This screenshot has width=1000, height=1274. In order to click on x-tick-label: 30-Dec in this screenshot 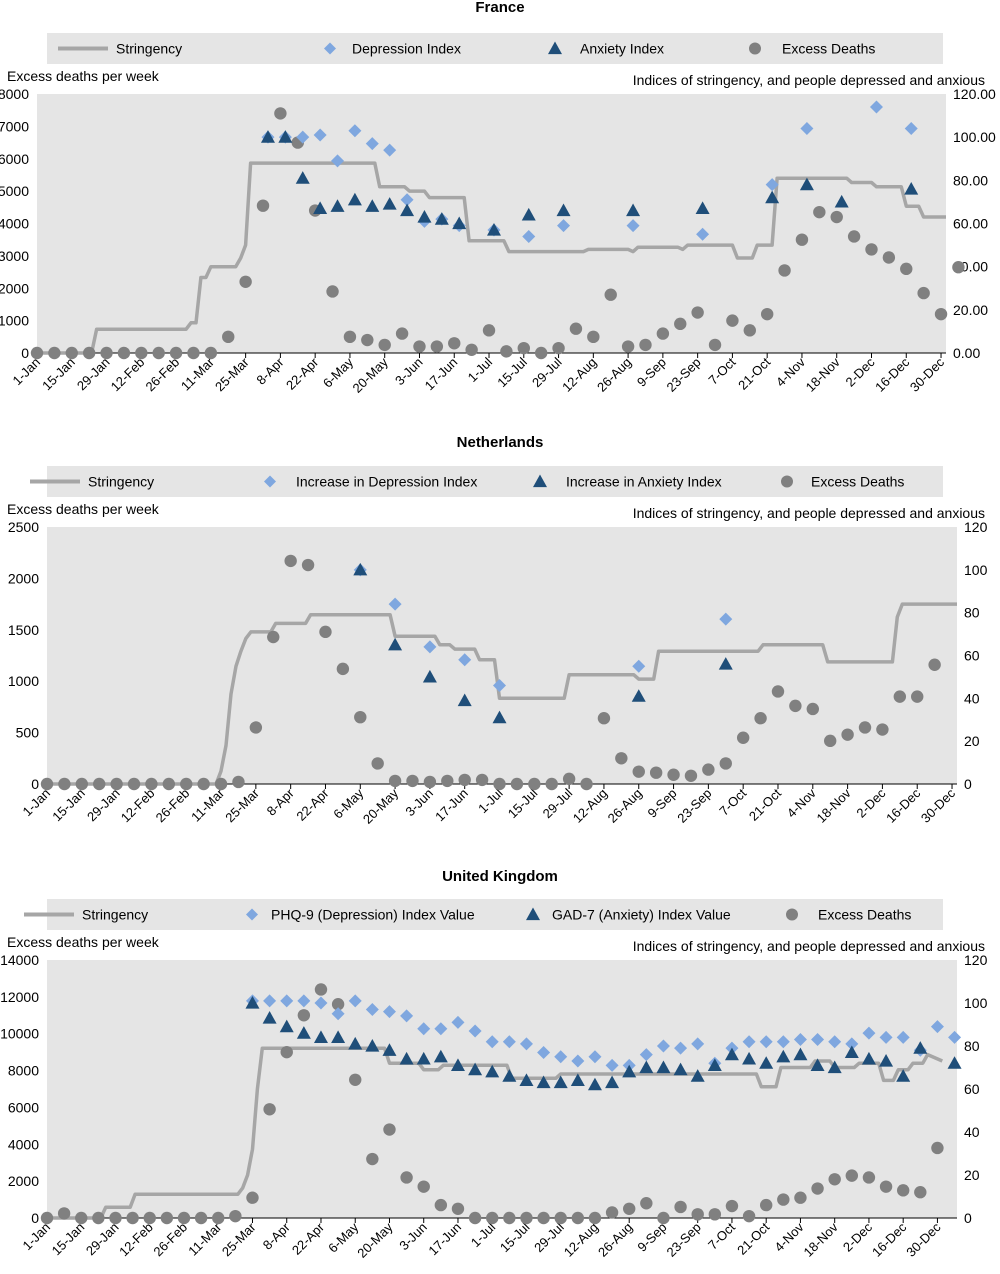, I will do `click(923, 1239)`.